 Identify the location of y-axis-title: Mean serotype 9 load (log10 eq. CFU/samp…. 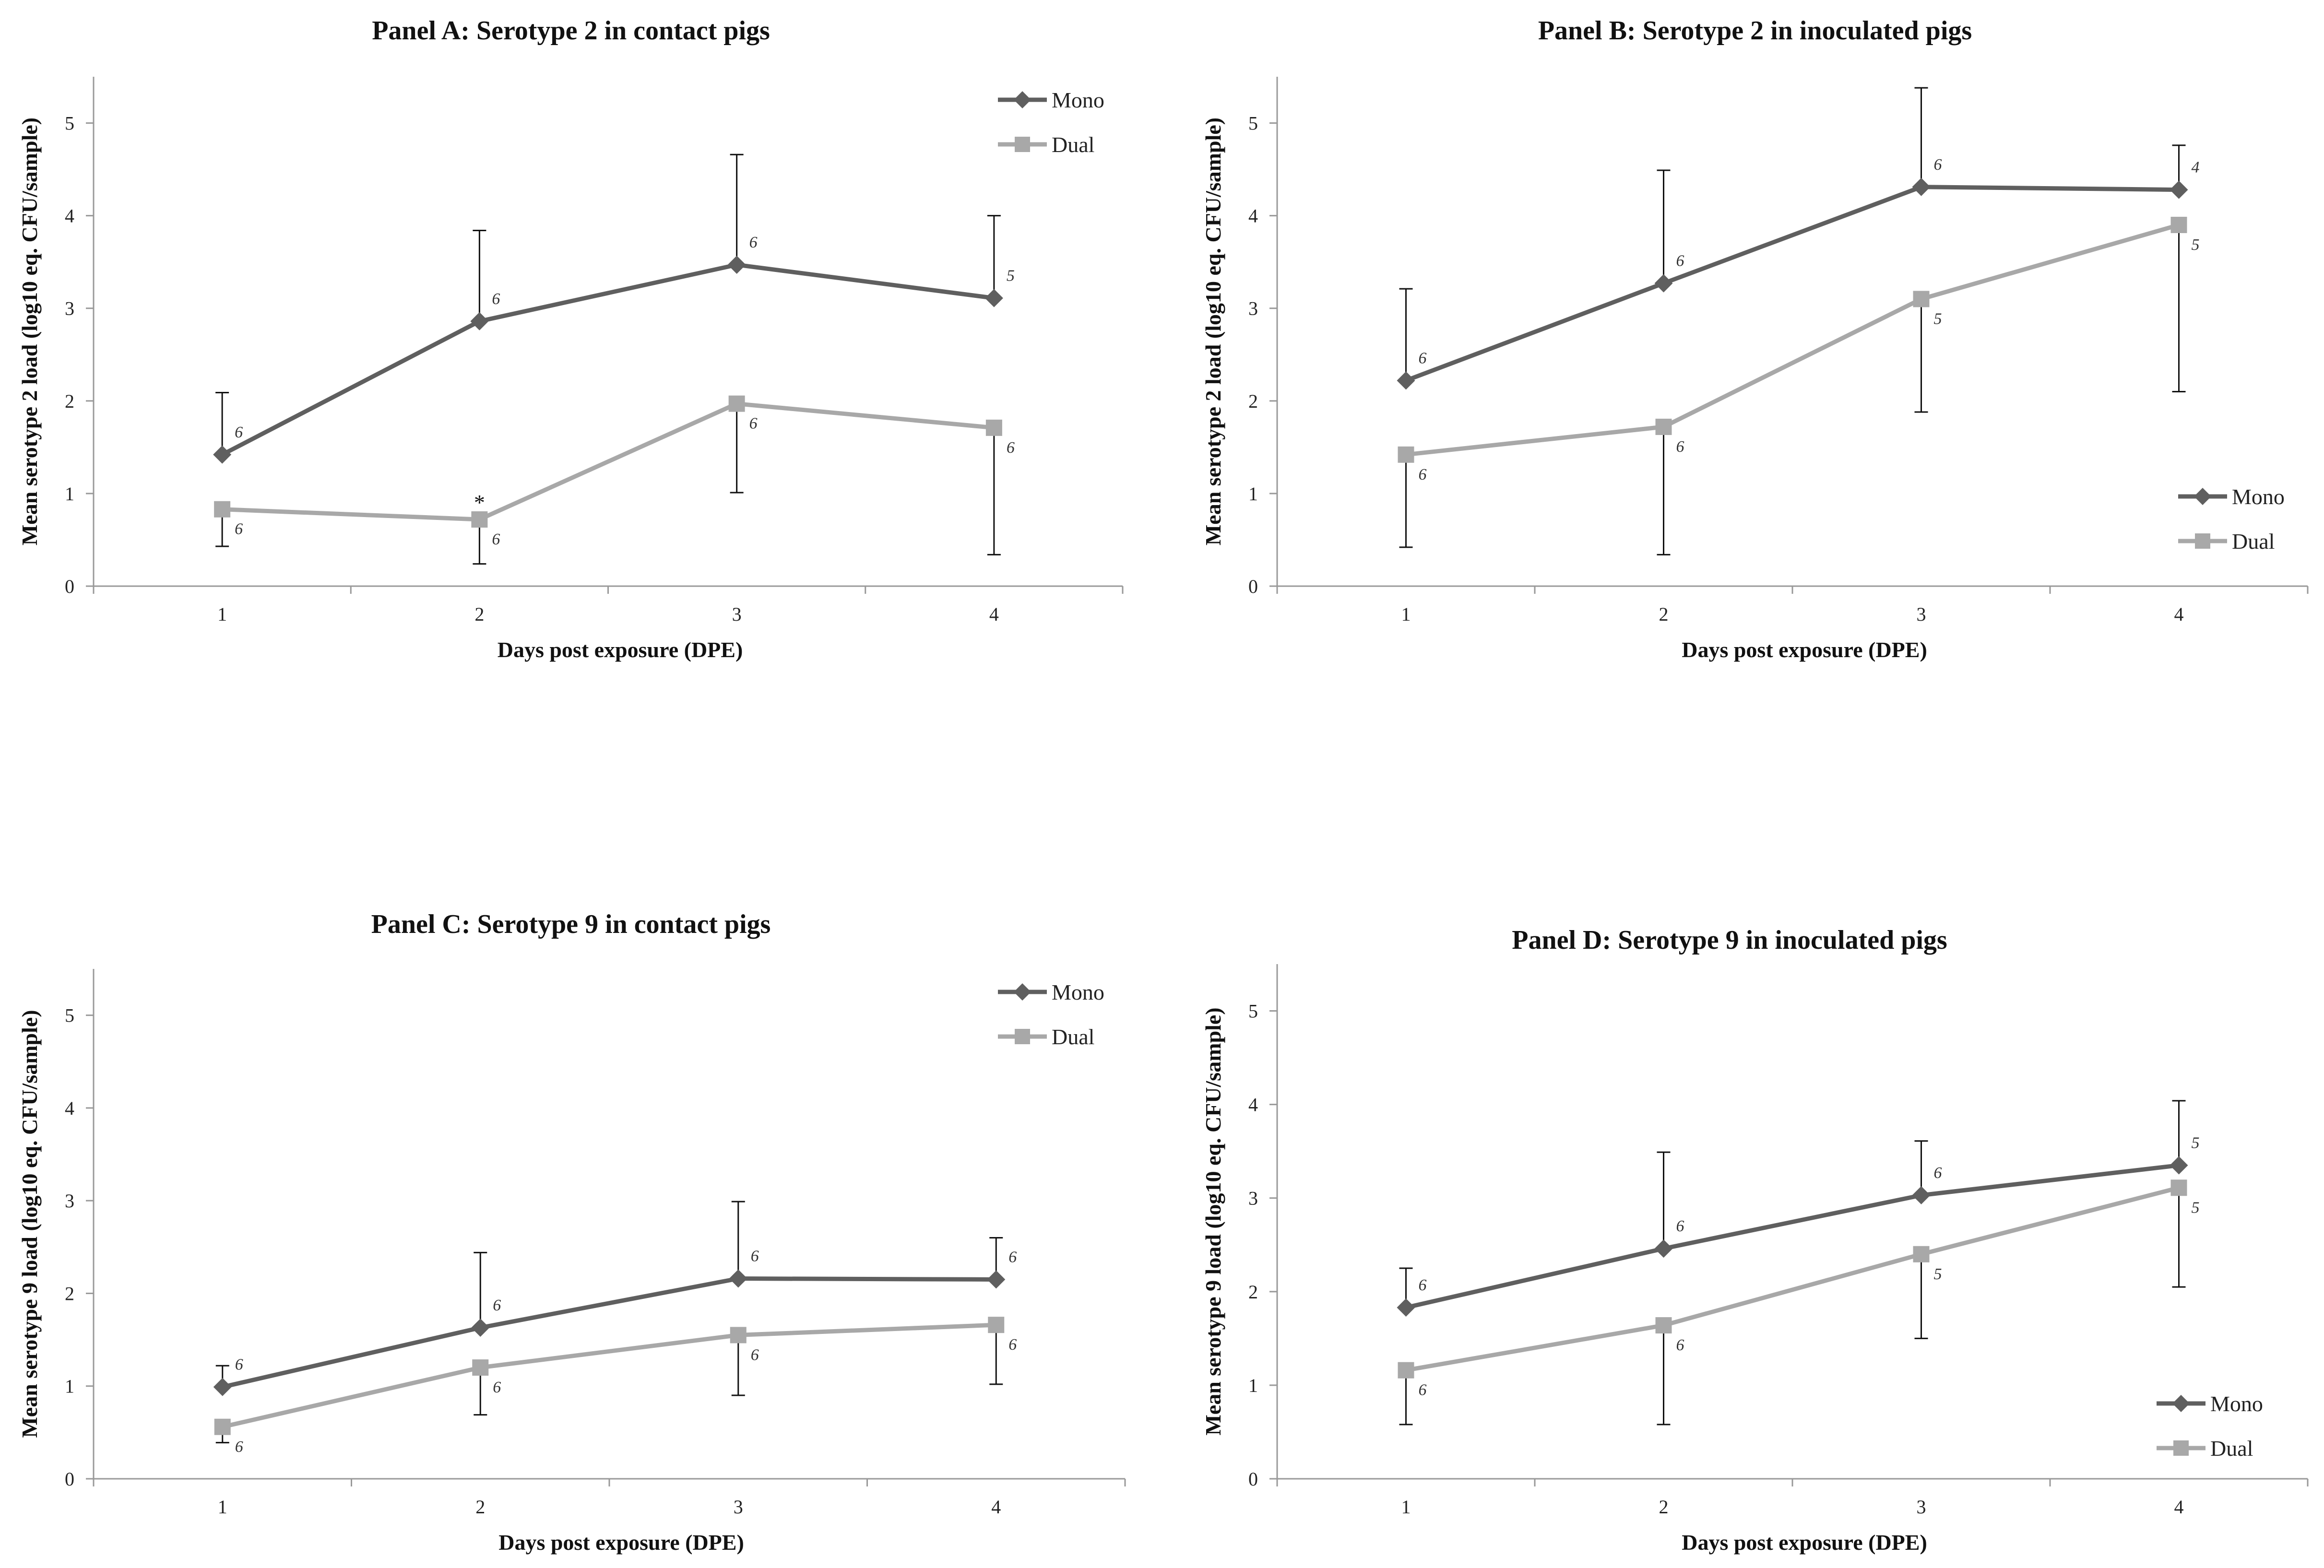
(1213, 1221).